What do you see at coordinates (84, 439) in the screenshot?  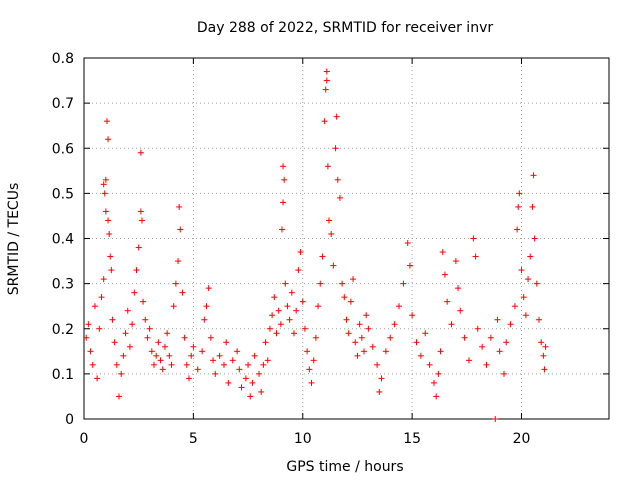 I see `x-tick-label: 0` at bounding box center [84, 439].